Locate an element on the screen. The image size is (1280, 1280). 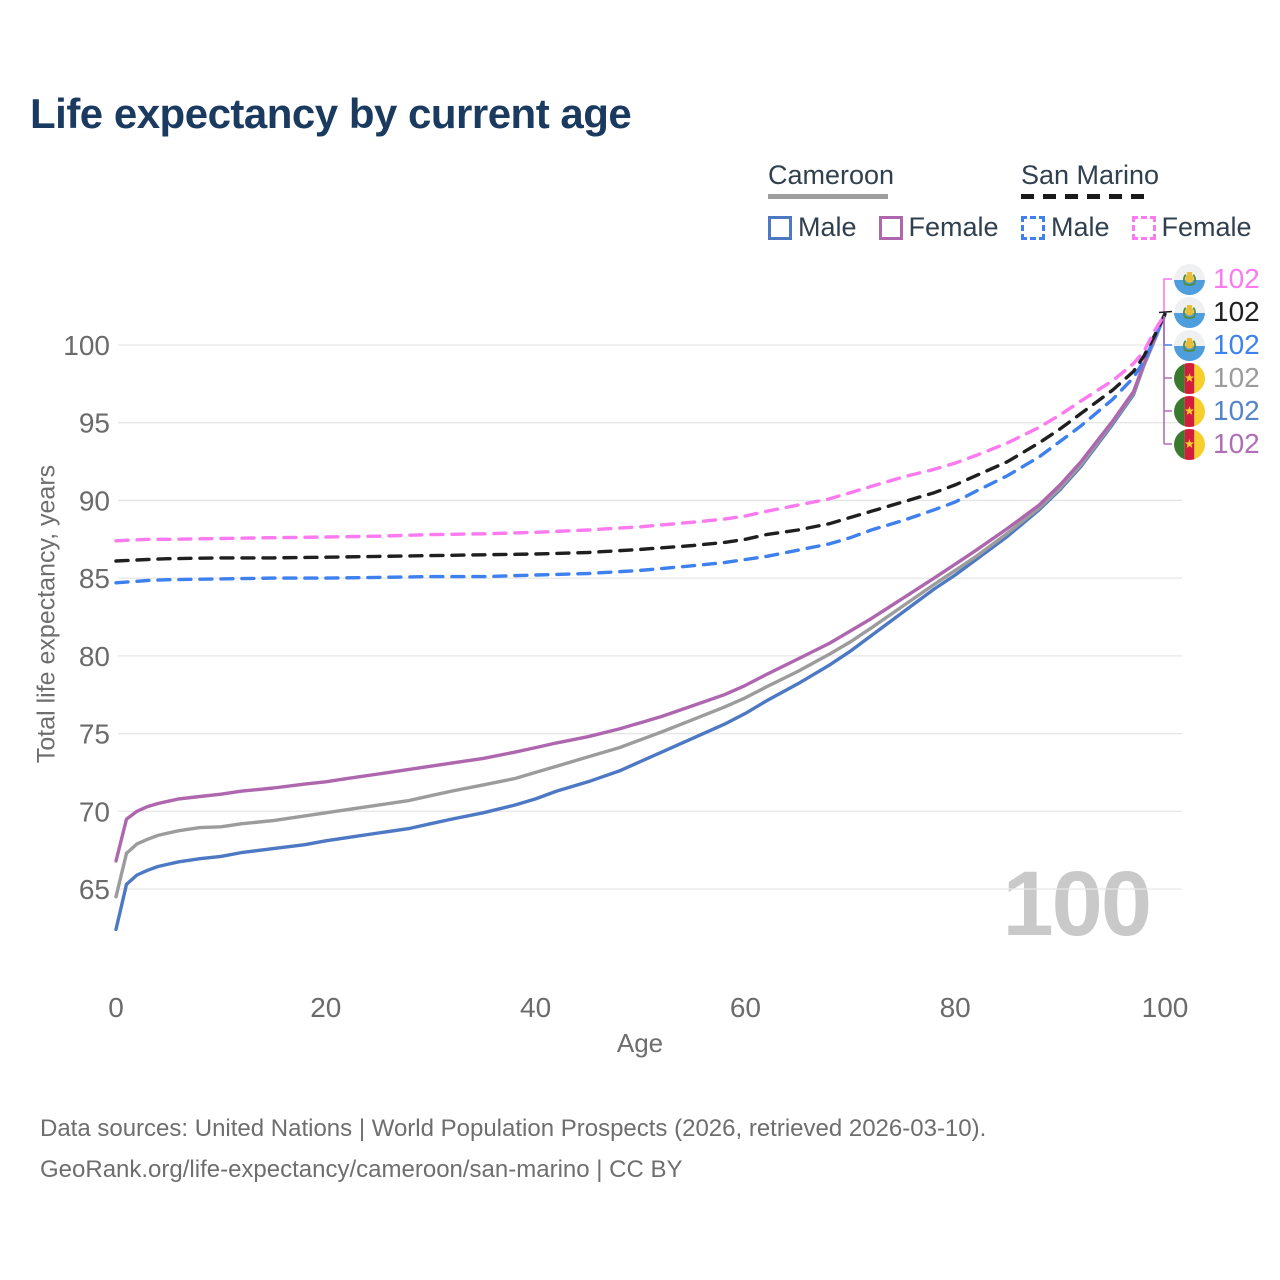
x-tick-label: 0 is located at coordinates (116, 1007).